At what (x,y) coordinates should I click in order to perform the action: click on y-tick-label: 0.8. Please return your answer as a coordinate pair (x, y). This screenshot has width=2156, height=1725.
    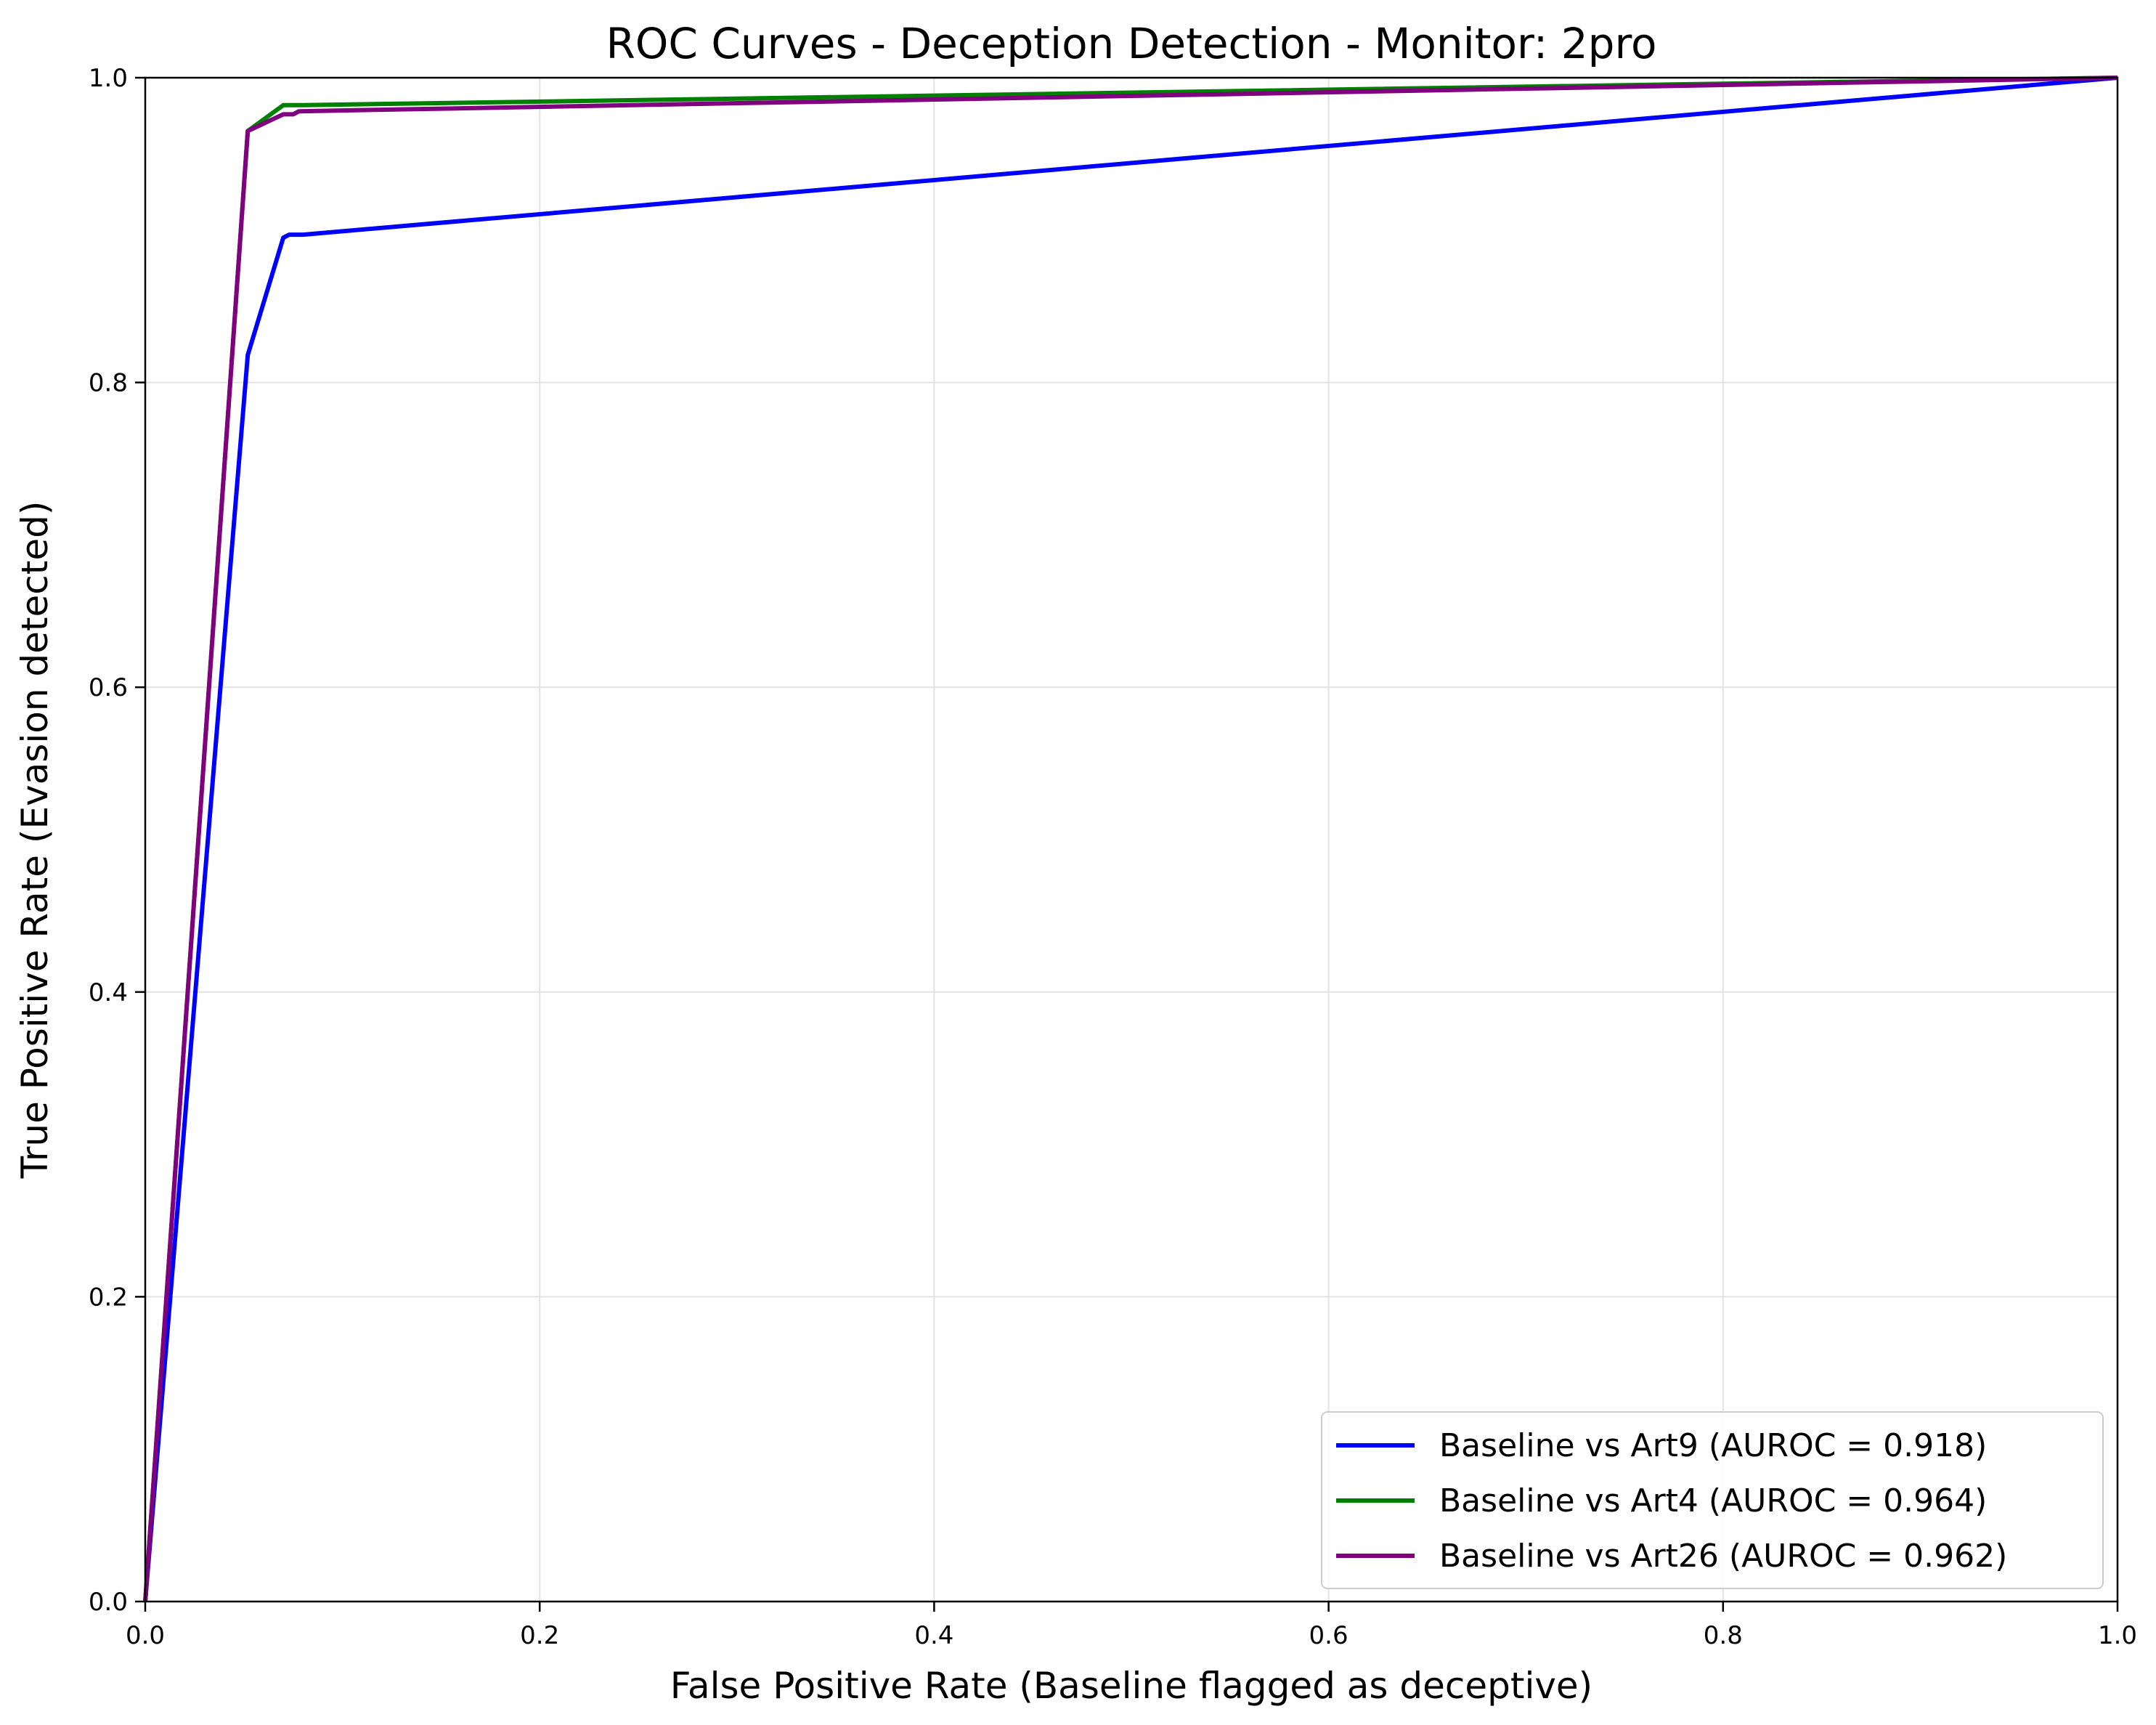
    Looking at the image, I should click on (108, 383).